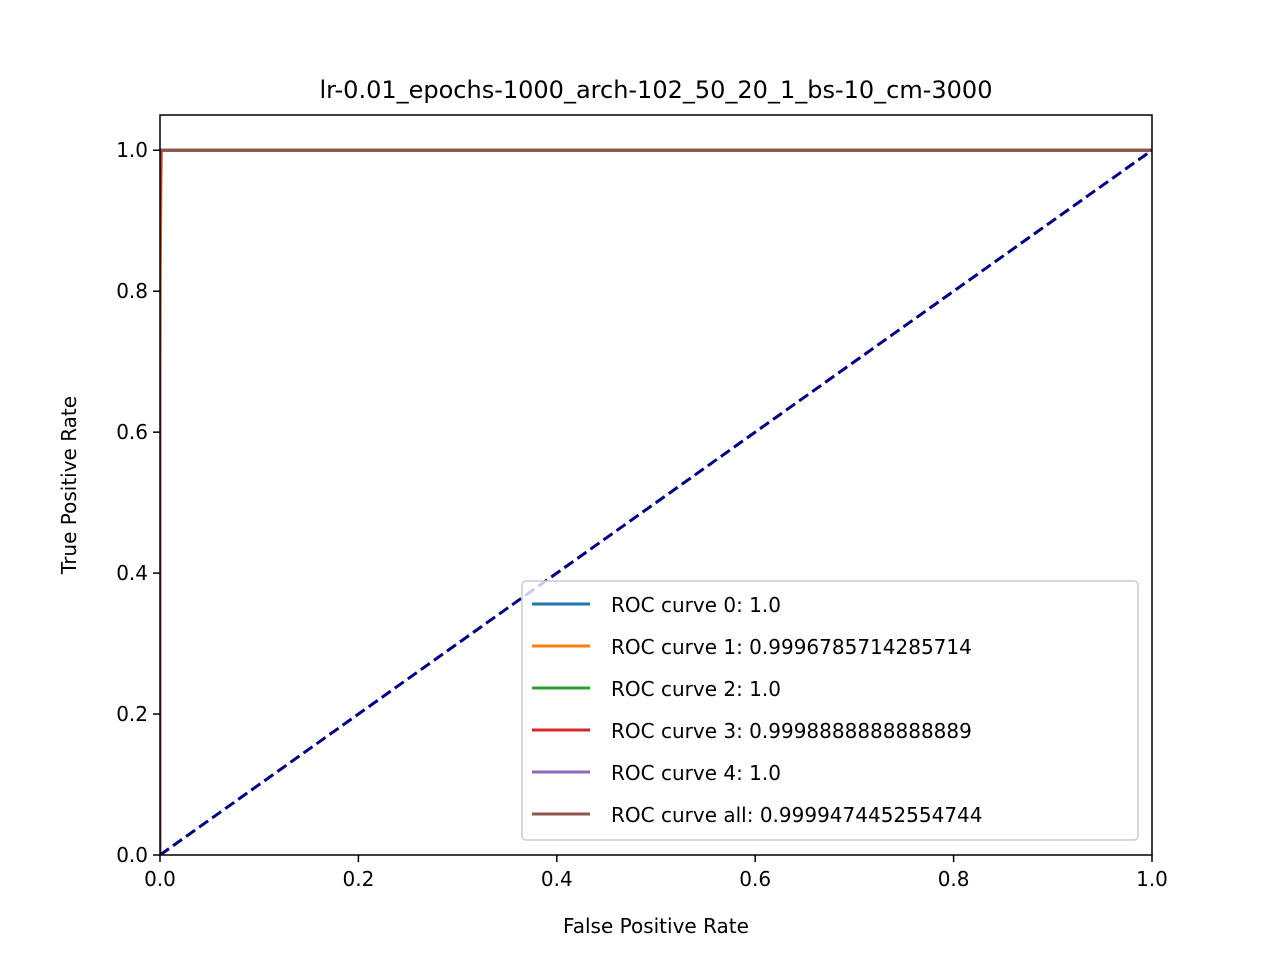 The height and width of the screenshot is (960, 1280). What do you see at coordinates (160, 879) in the screenshot?
I see `x-tick-label: 0.0` at bounding box center [160, 879].